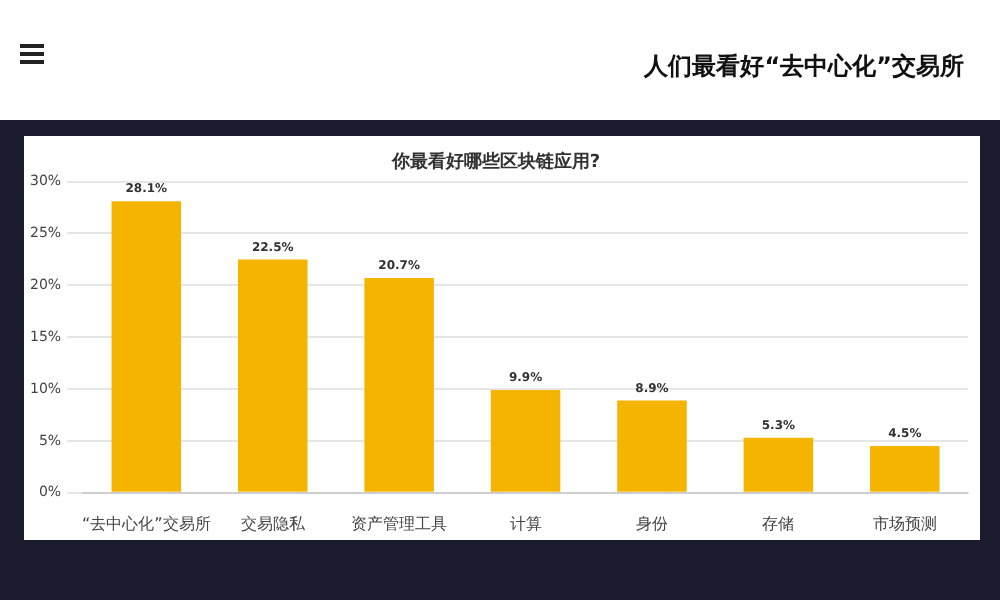  What do you see at coordinates (273, 523) in the screenshot?
I see `x-tick-label: 交易隐私` at bounding box center [273, 523].